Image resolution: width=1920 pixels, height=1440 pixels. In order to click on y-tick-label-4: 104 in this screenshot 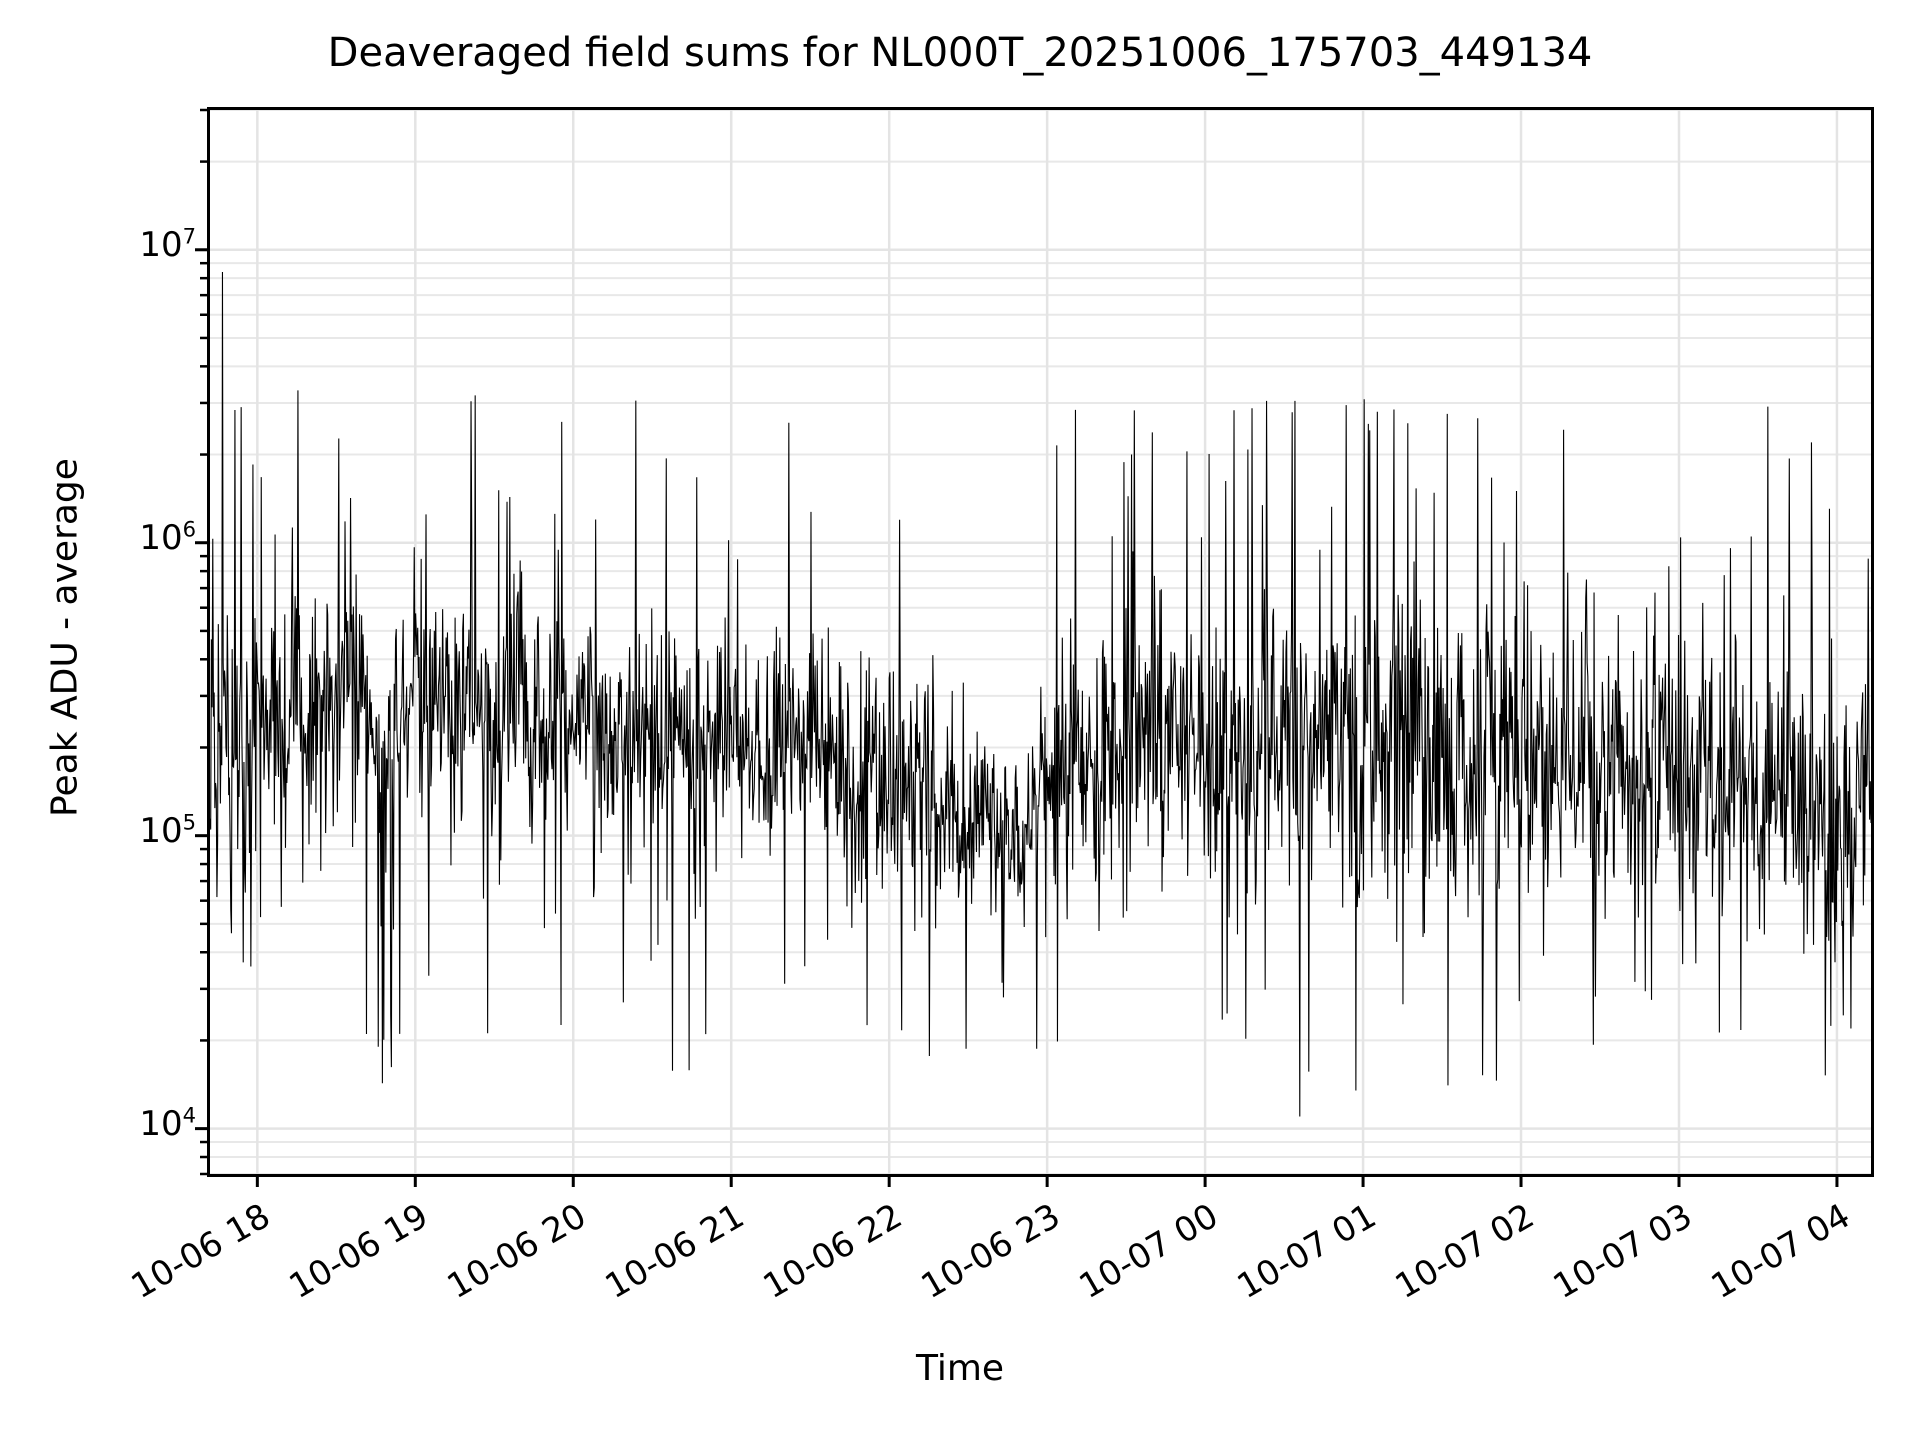, I will do `click(167, 1123)`.